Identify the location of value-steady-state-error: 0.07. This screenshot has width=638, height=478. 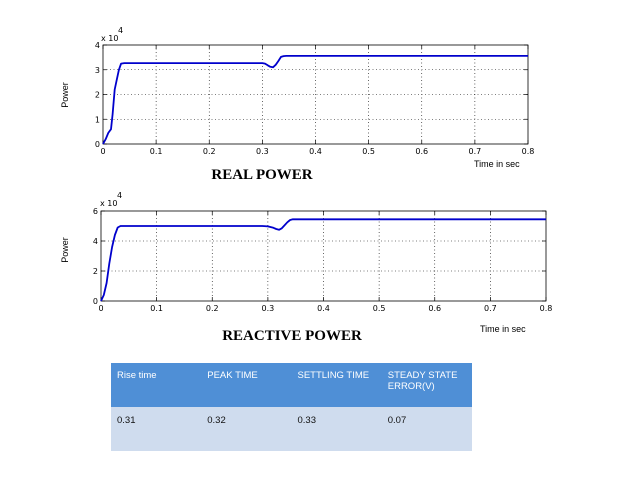
(426, 429).